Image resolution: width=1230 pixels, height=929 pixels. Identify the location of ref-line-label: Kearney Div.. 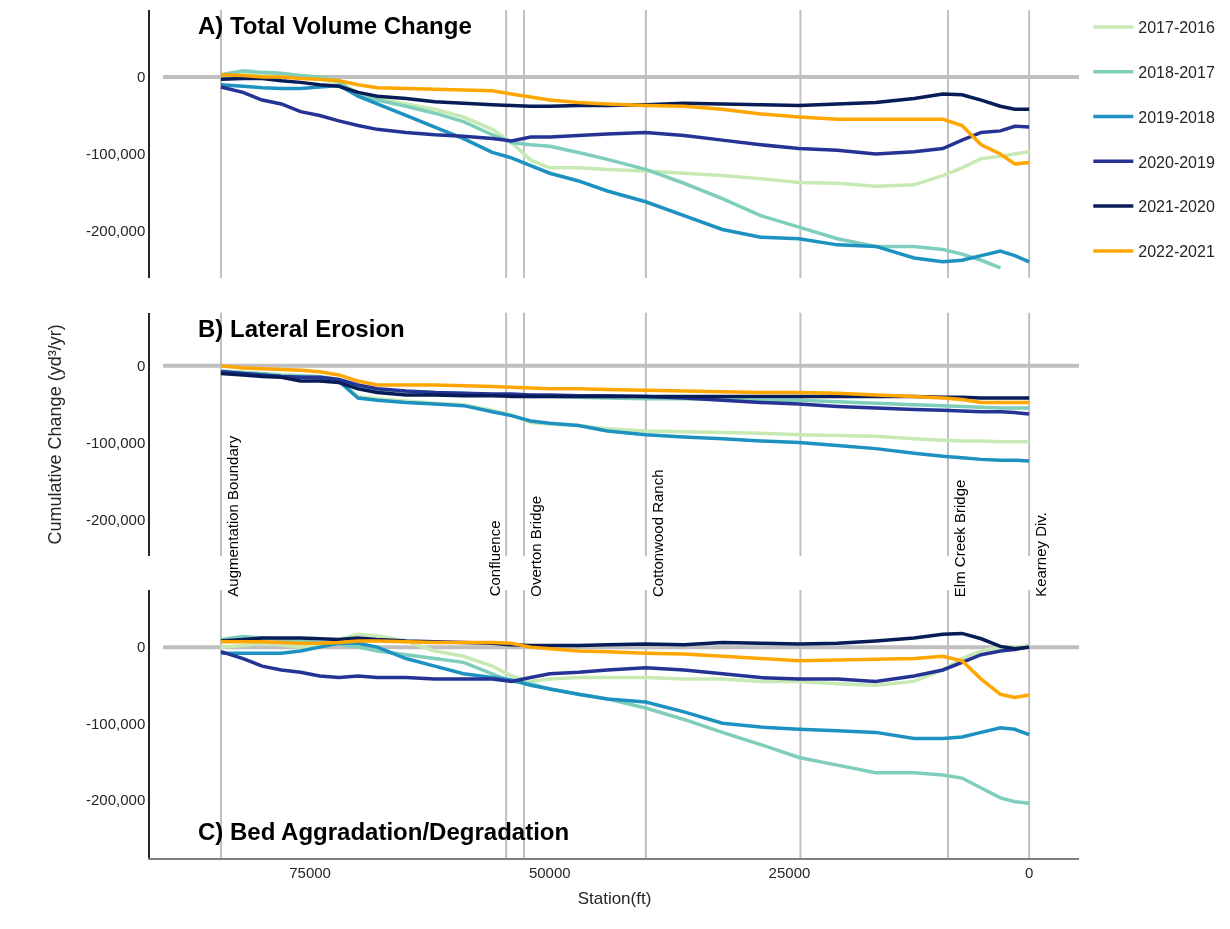
(1041, 554).